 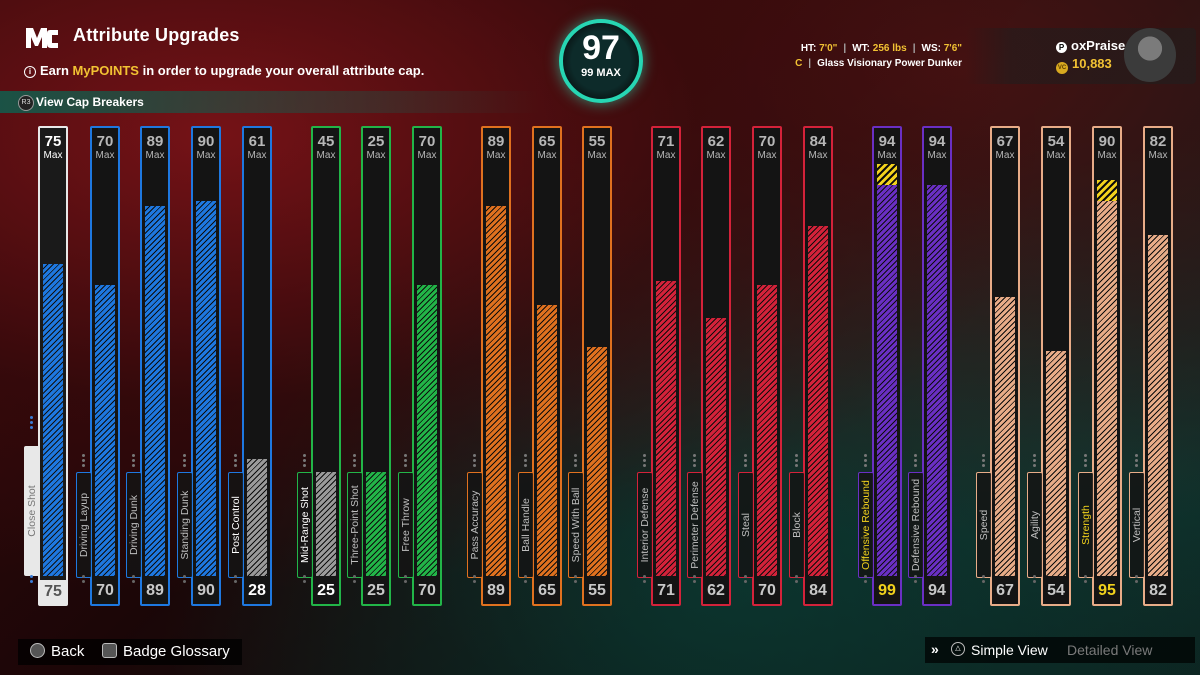 What do you see at coordinates (105, 70) in the screenshot?
I see `mypoints-label: MyPOINTS` at bounding box center [105, 70].